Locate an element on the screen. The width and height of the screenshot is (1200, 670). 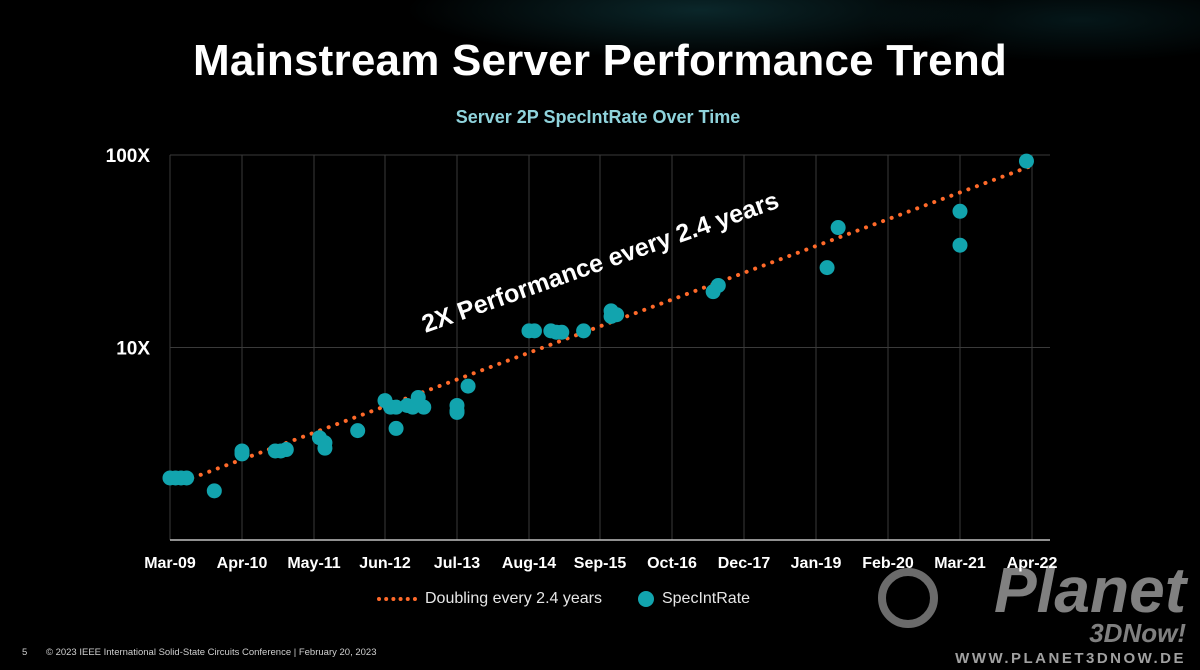
legend-points-swatch is located at coordinates (645, 599).